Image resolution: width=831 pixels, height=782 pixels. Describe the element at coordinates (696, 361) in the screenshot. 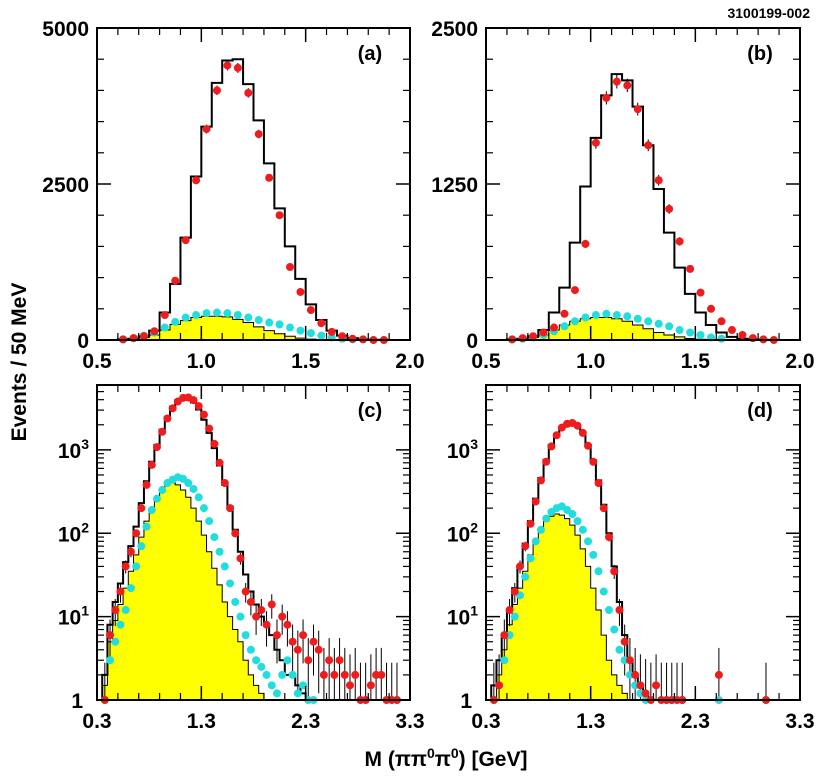

I see `x-tick-label: 1.5` at that location.